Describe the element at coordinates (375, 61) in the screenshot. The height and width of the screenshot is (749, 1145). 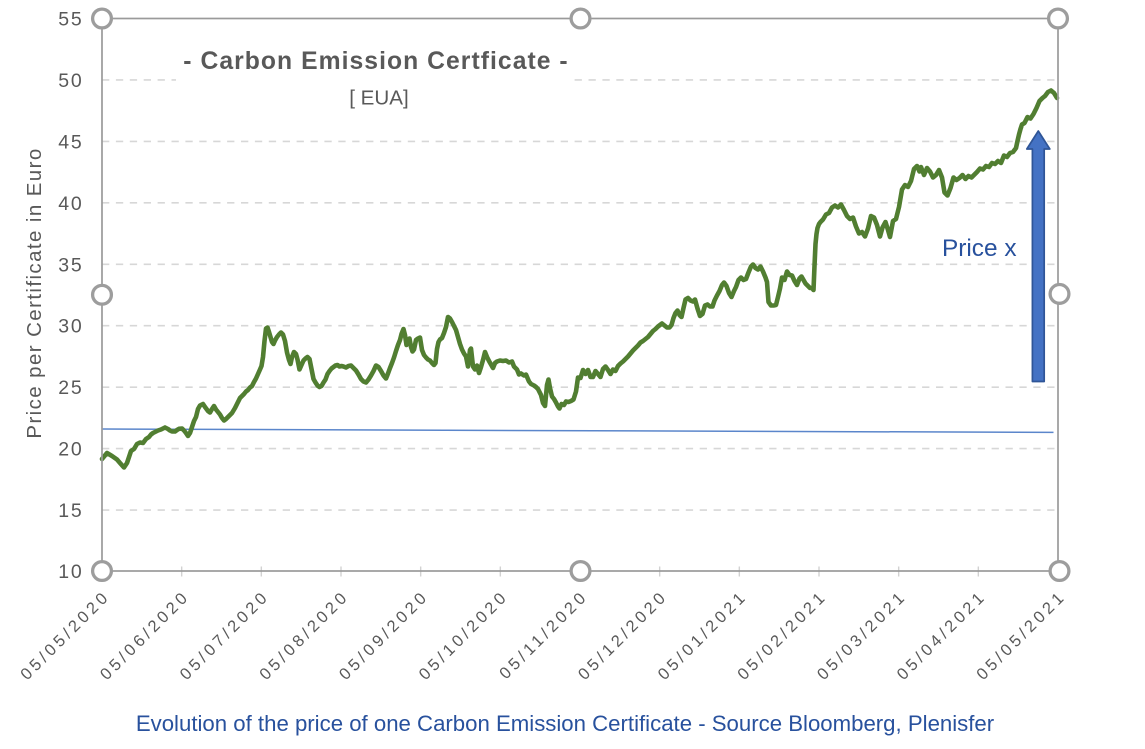
I see `svg-text: - Carbon Emission Certficate -` at that location.